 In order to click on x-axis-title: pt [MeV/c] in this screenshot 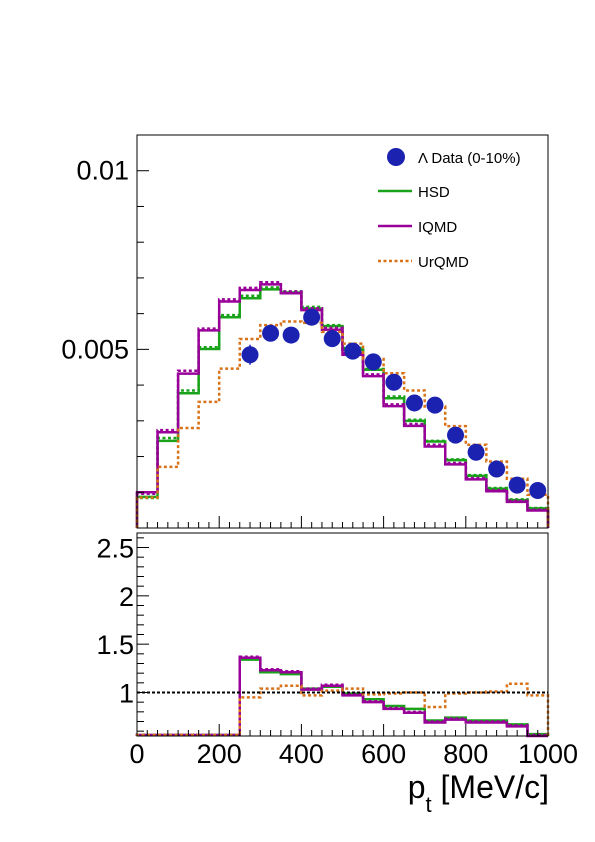, I will do `click(478, 793)`.